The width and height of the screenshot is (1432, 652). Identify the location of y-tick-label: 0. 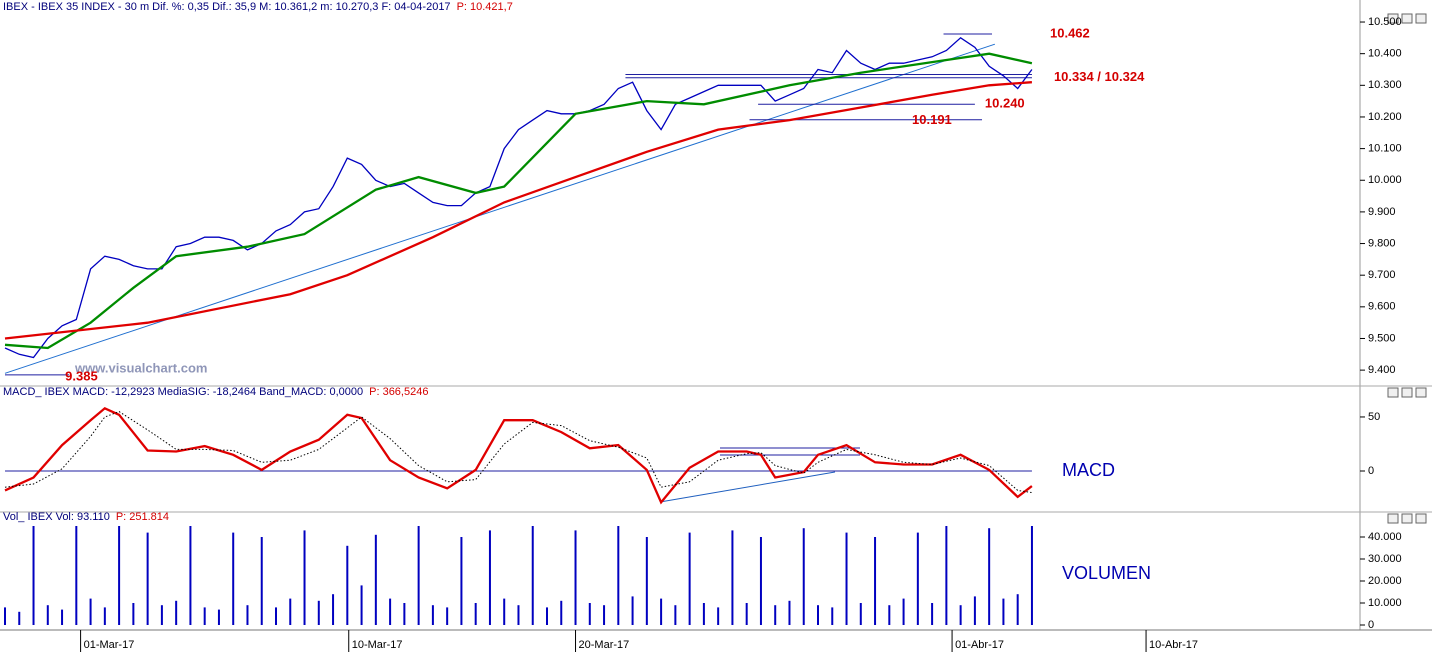
(1371, 625).